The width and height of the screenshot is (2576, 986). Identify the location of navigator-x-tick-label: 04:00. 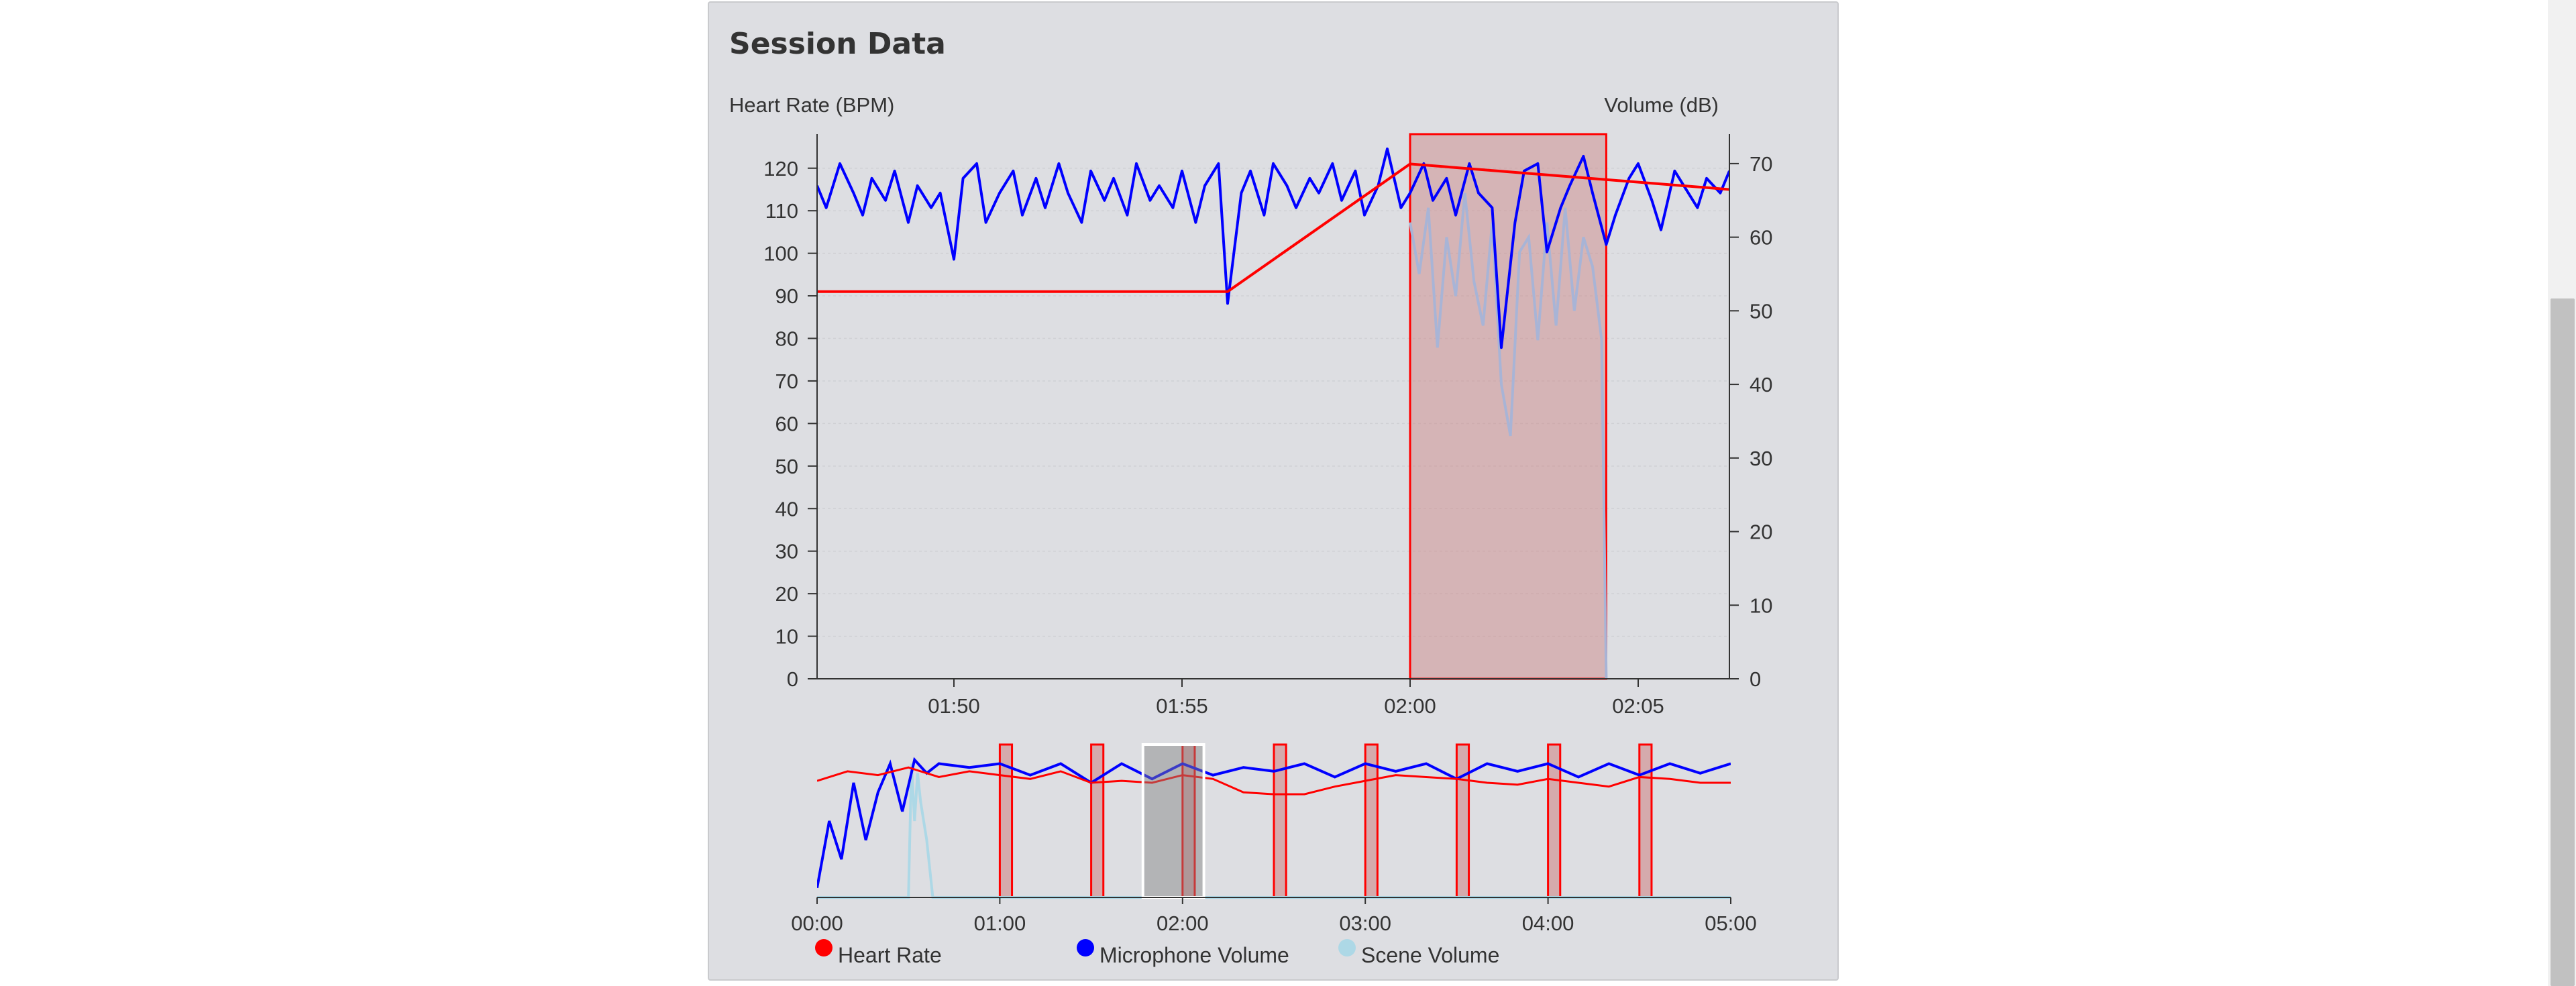
(1548, 923).